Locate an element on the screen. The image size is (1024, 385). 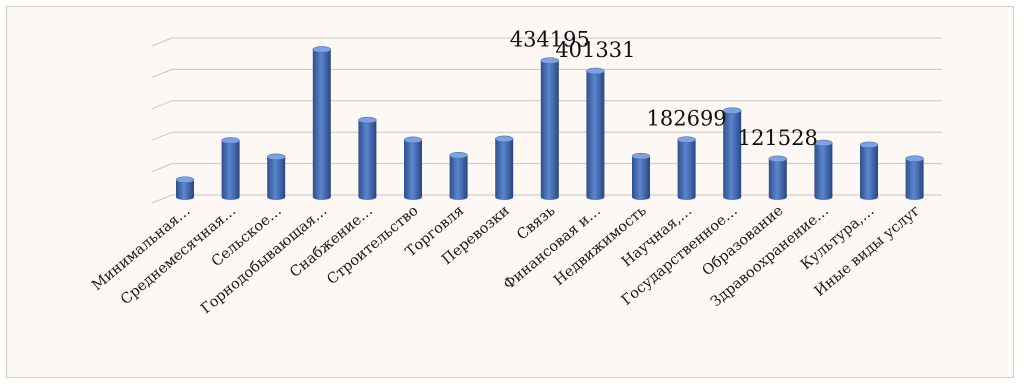
data-label: 182699 is located at coordinates (687, 119).